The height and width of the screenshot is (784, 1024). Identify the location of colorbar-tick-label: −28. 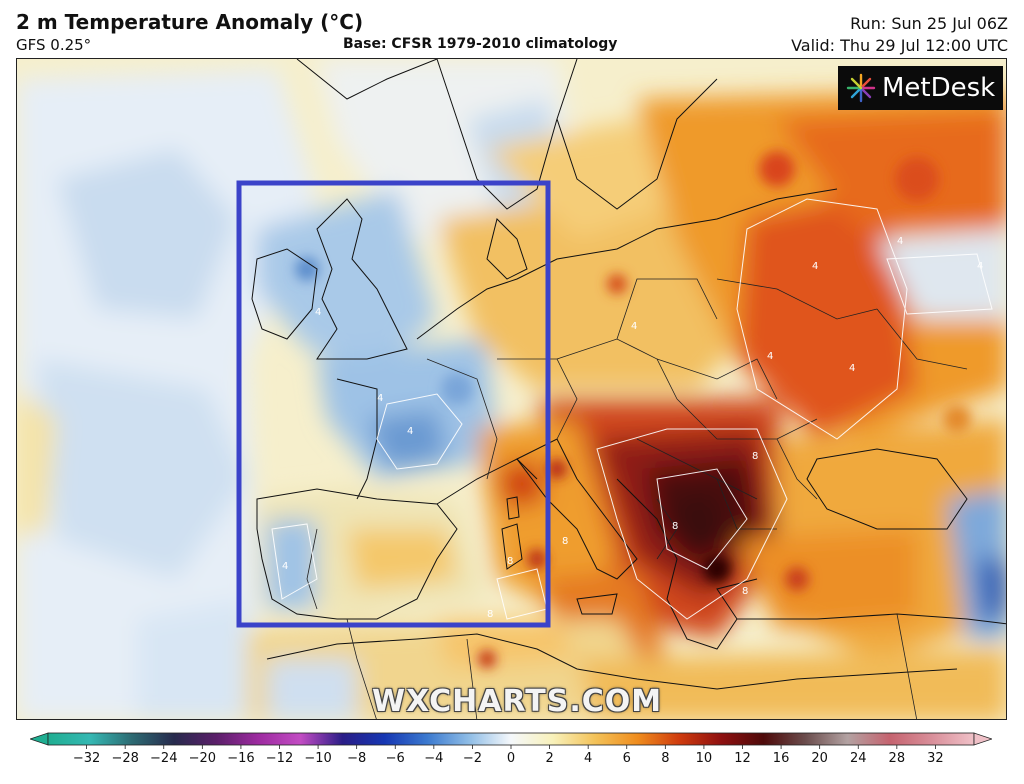
(125, 758).